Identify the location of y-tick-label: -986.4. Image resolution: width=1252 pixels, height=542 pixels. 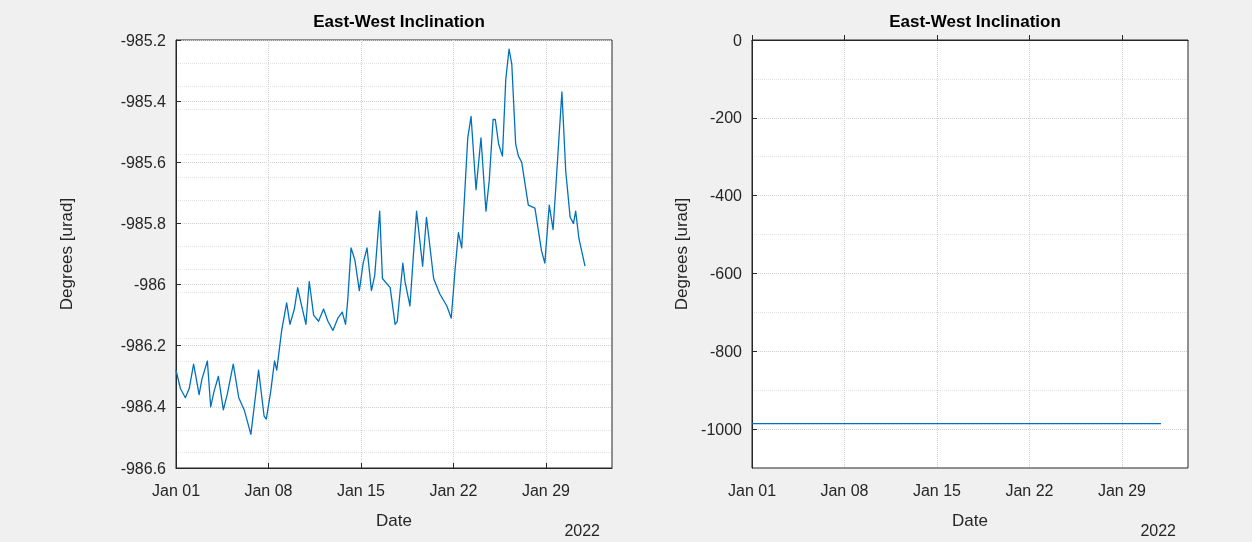
(143, 407).